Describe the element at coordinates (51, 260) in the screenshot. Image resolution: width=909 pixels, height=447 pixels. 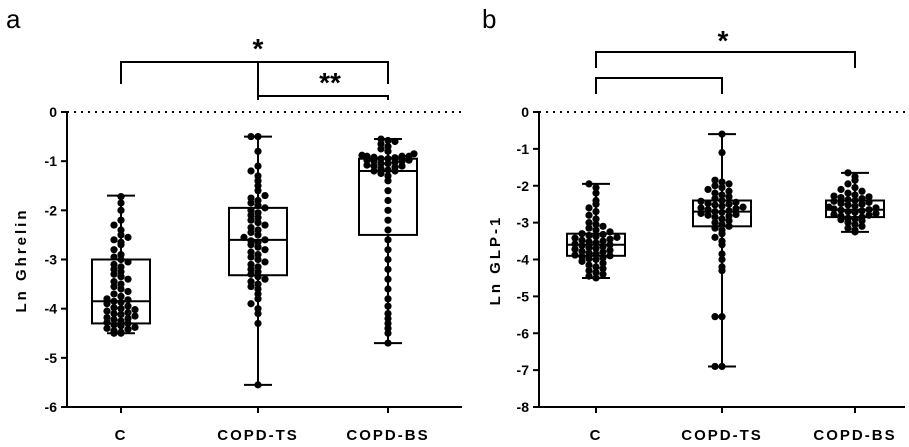
I see `panel-a-y-tick-label: -3` at that location.